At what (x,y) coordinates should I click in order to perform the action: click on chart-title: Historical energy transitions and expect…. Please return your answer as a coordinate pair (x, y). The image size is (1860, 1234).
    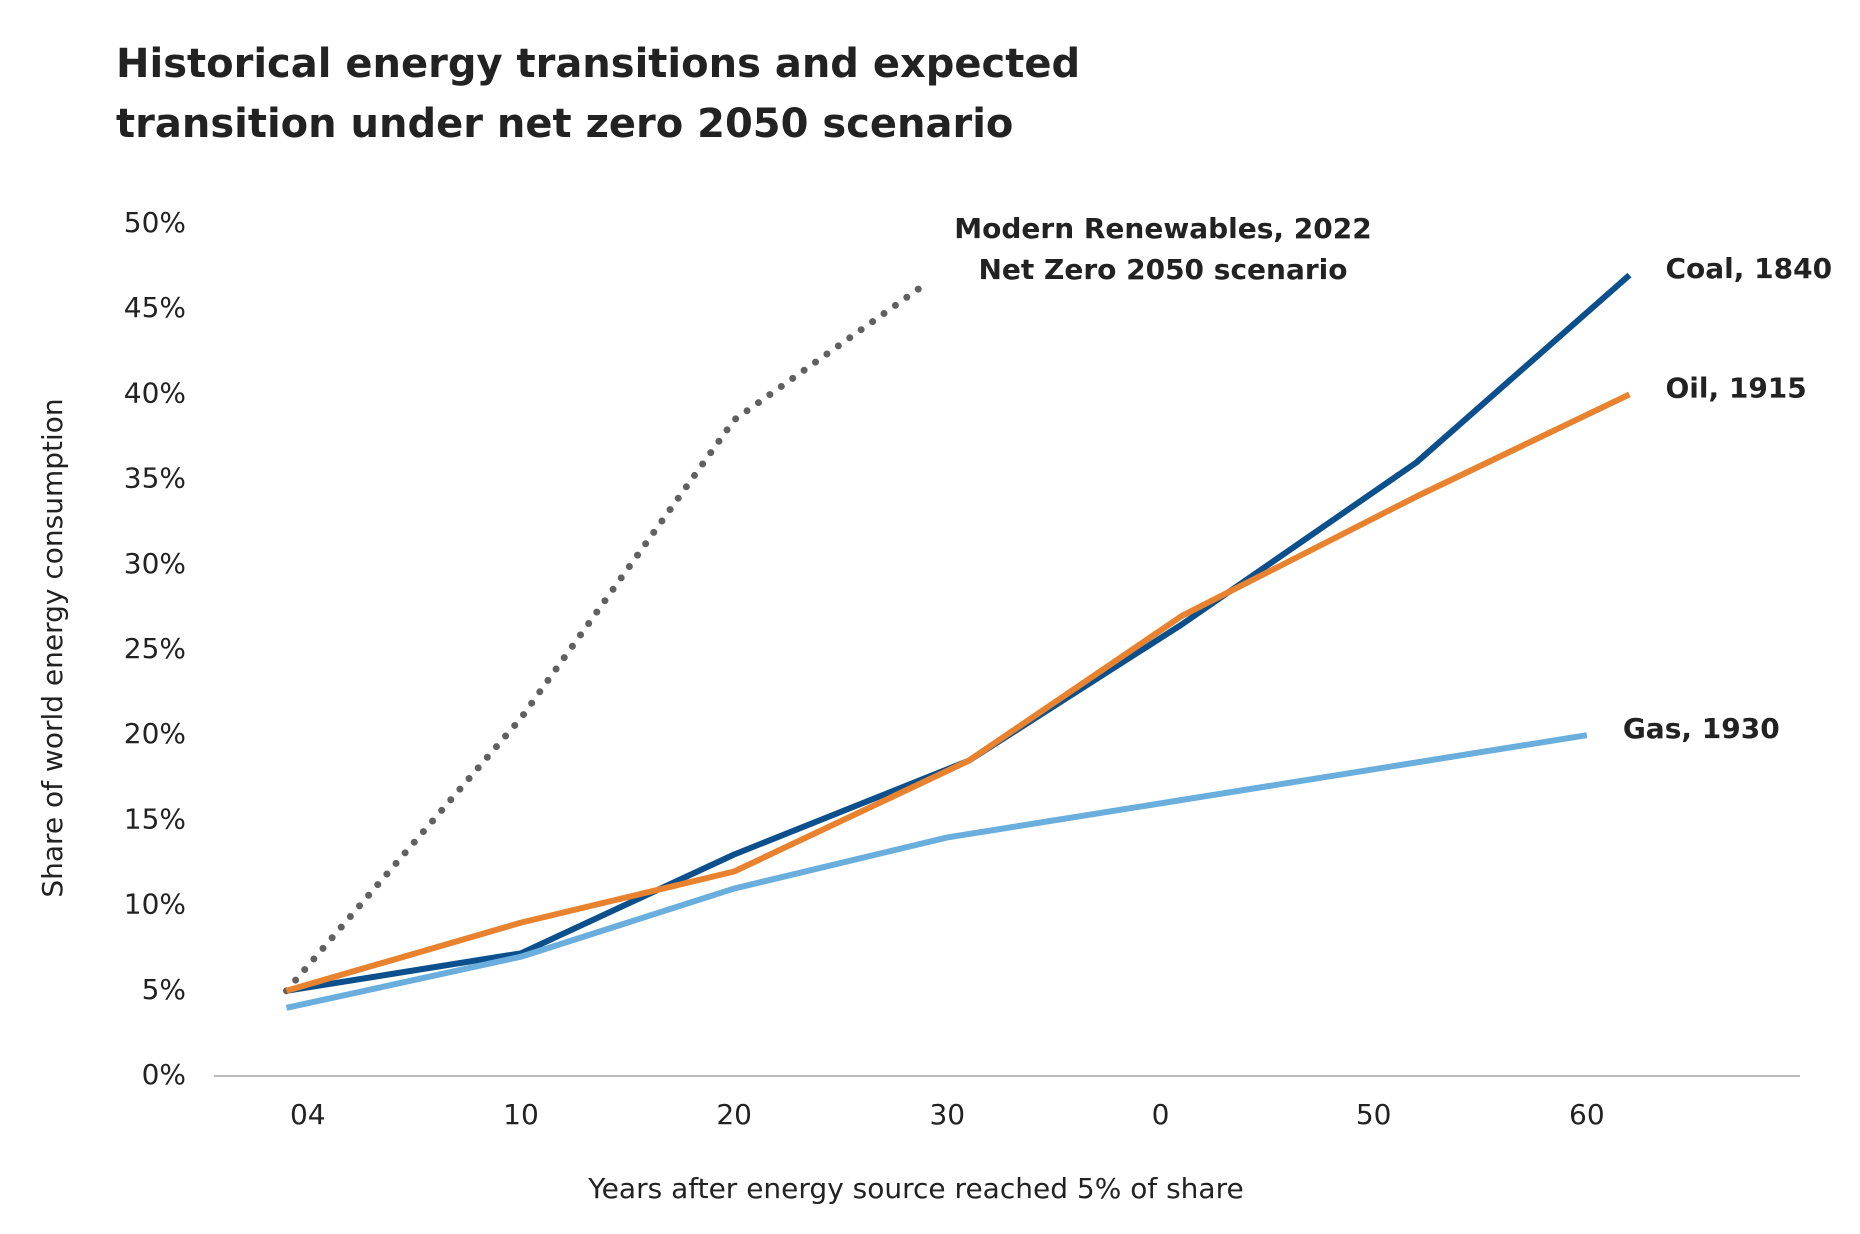
    Looking at the image, I should click on (598, 94).